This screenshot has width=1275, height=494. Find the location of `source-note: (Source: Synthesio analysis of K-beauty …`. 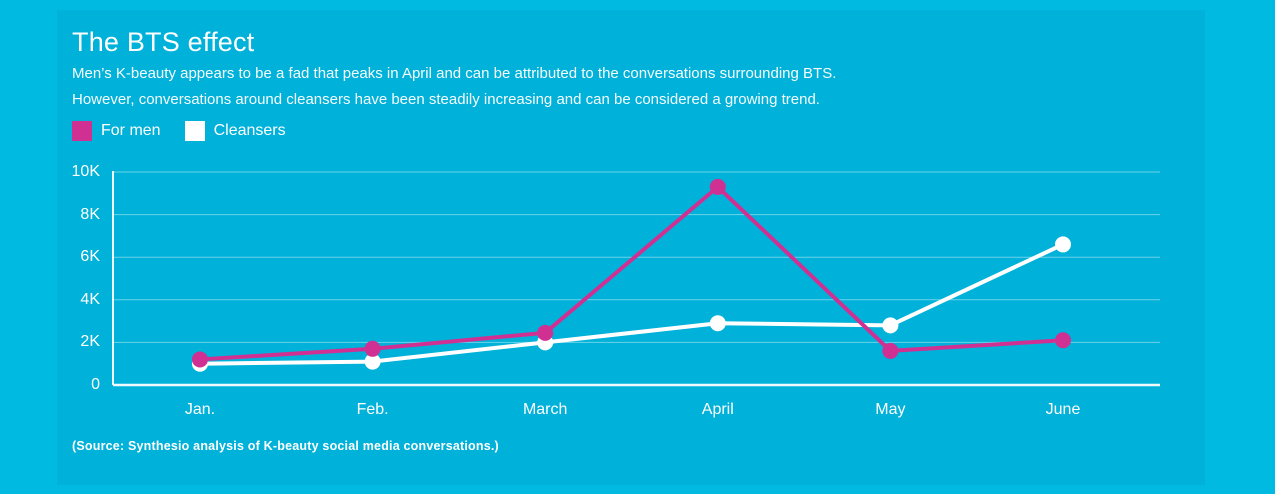

source-note: (Source: Synthesio analysis of K-beauty … is located at coordinates (285, 446).